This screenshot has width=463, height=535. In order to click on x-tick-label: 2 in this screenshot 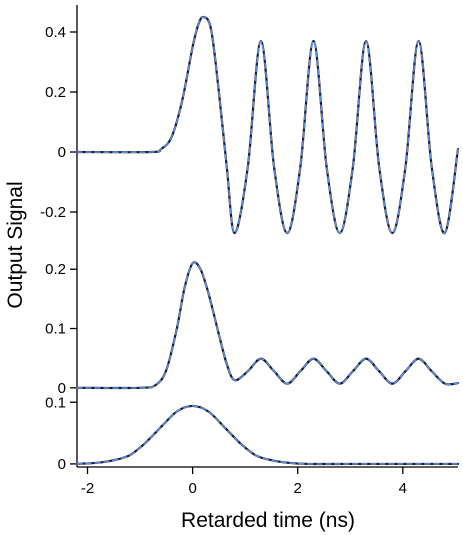, I will do `click(298, 488)`.